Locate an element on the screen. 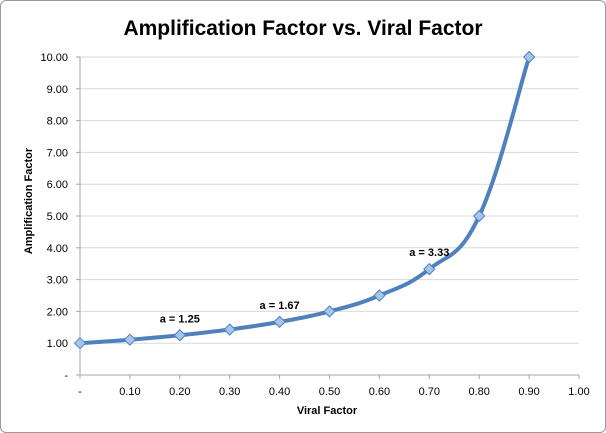 The height and width of the screenshot is (433, 606). x-tick-label: - is located at coordinates (80, 392).